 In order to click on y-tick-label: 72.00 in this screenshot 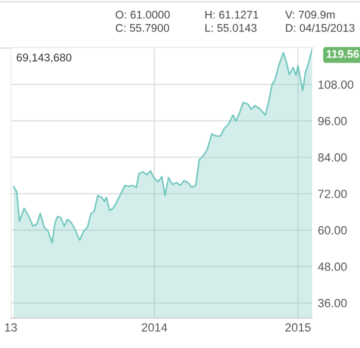, I will do `click(332, 194)`.